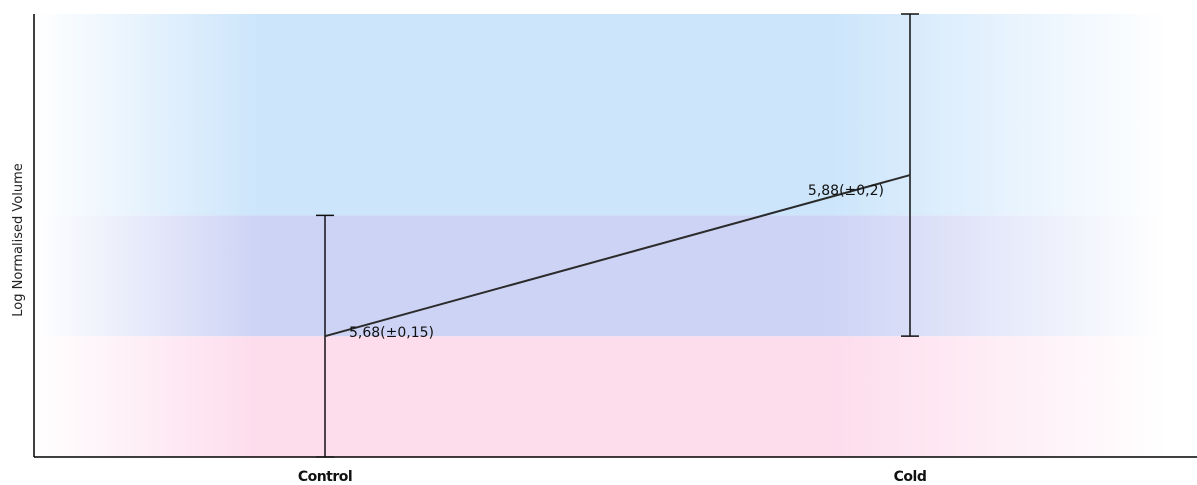  What do you see at coordinates (391, 333) in the screenshot?
I see `data-label: 5,68(±0,15)` at bounding box center [391, 333].